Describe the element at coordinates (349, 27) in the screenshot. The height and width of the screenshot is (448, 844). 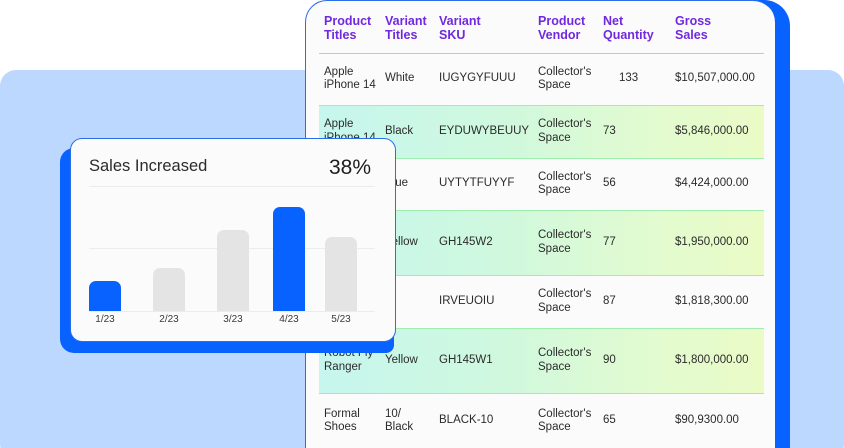
I see `column-header-product-titles: Product Titles` at that location.